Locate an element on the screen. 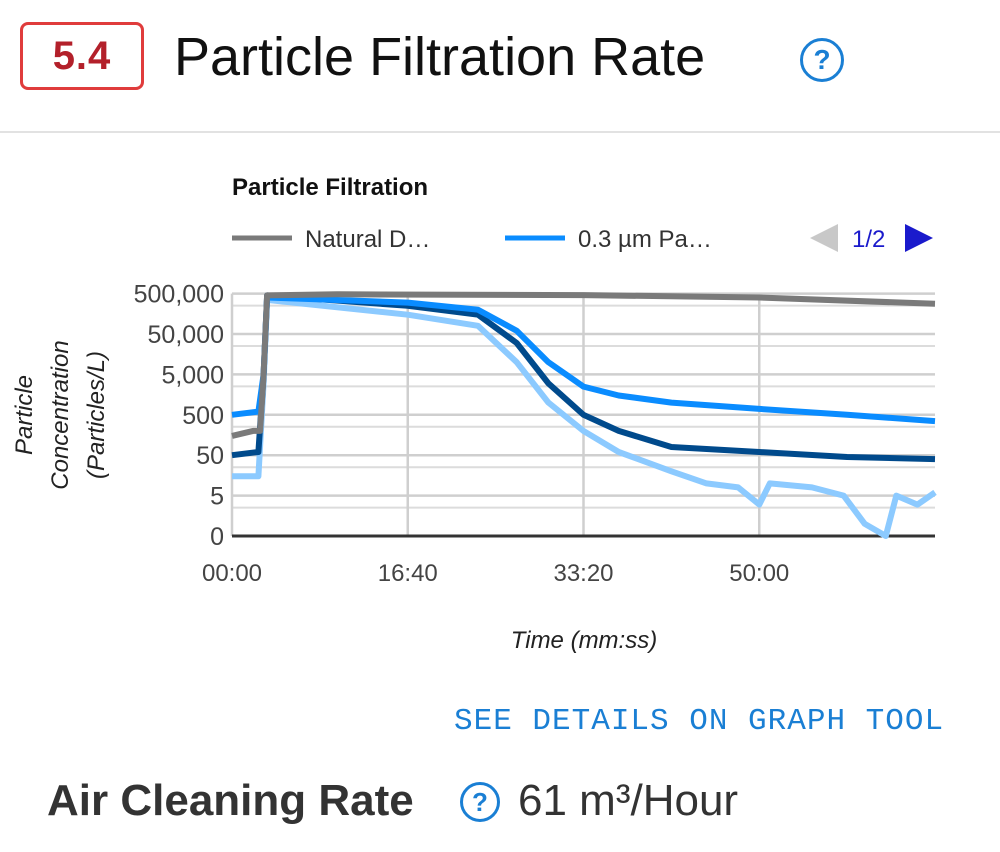 The width and height of the screenshot is (1000, 852). legend-next-arrow-icon is located at coordinates (919, 238).